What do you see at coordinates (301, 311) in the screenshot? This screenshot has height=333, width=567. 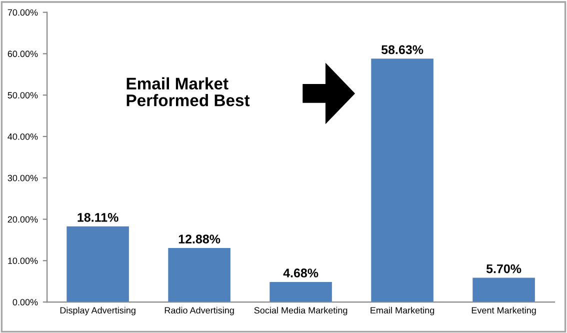 I see `x-tick-label: Social Media Marketing` at bounding box center [301, 311].